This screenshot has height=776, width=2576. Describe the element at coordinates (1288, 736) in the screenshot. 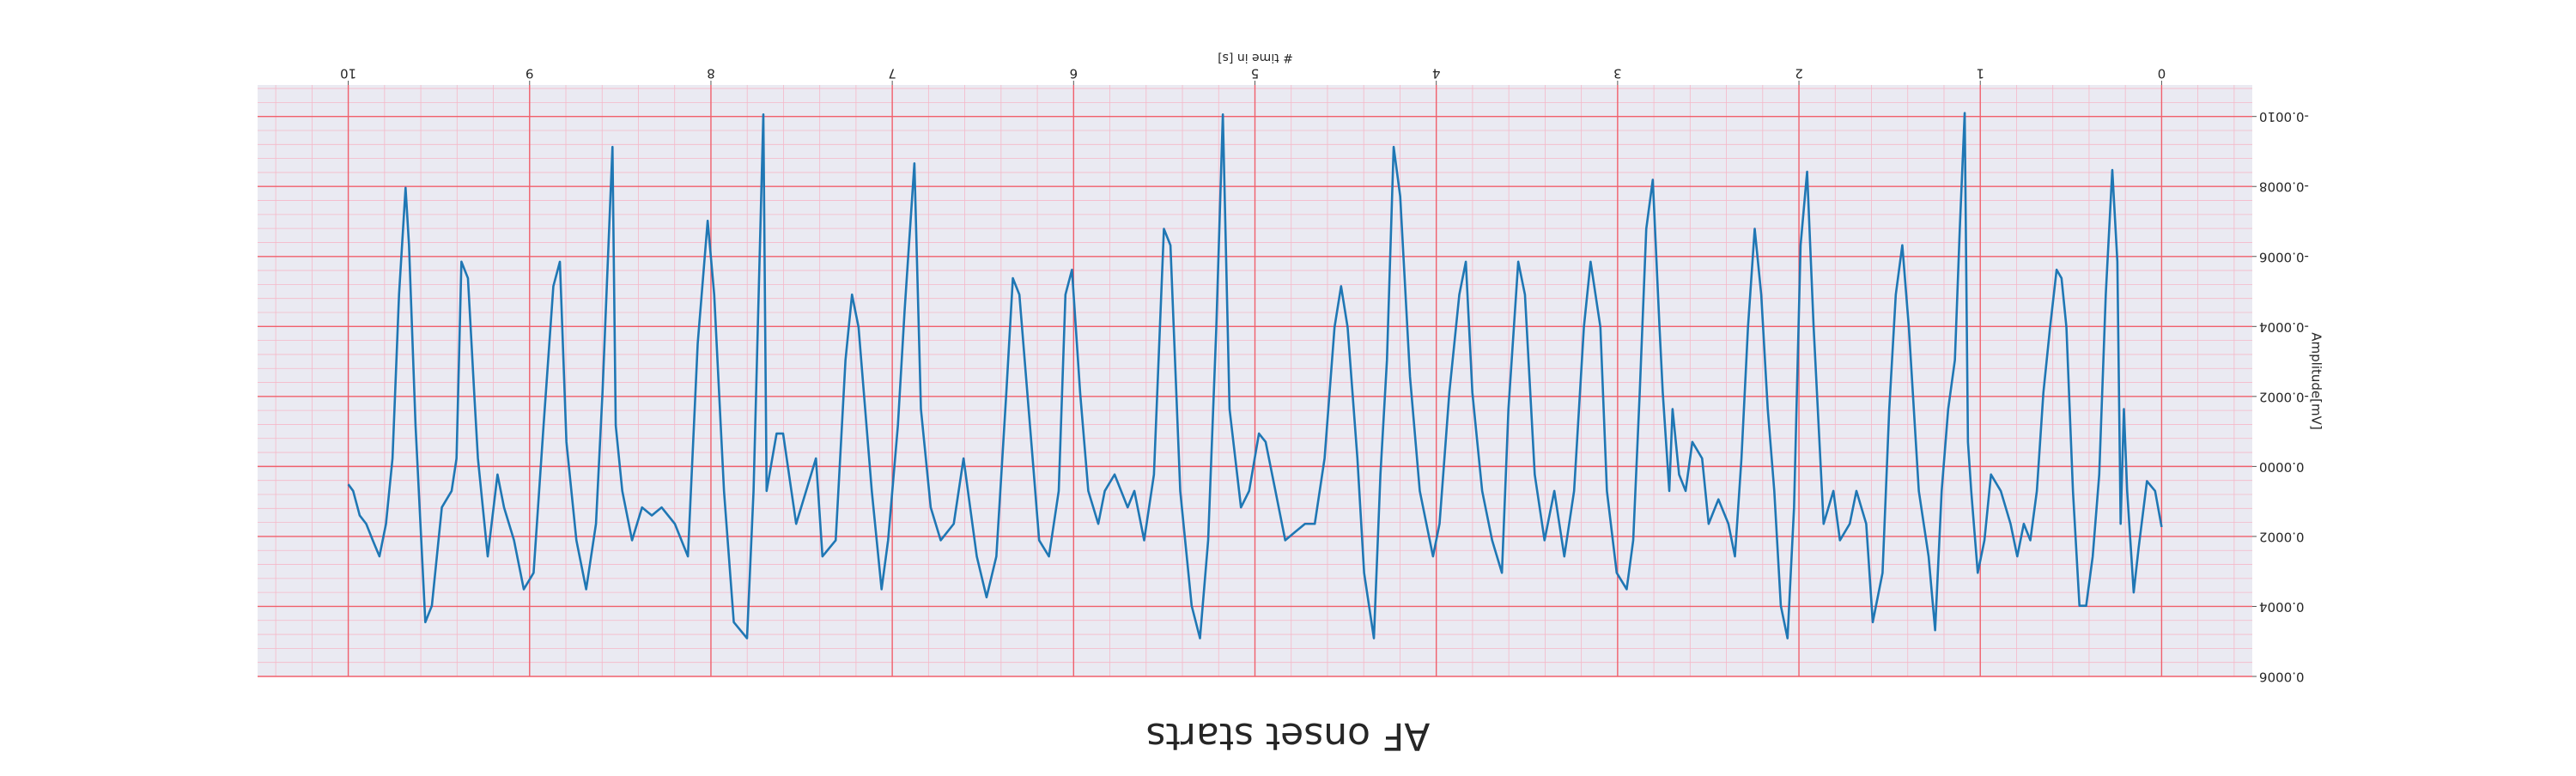

I see `chart-title: AF onset starts` at that location.